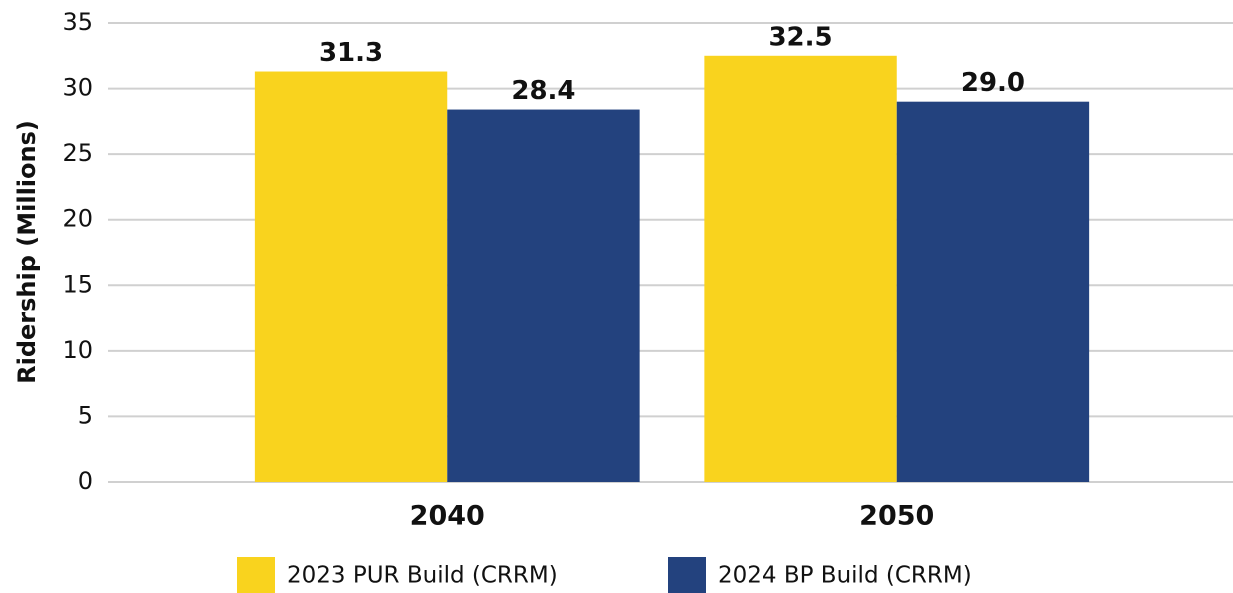  Describe the element at coordinates (447, 516) in the screenshot. I see `x-tick-label: 2040` at that location.